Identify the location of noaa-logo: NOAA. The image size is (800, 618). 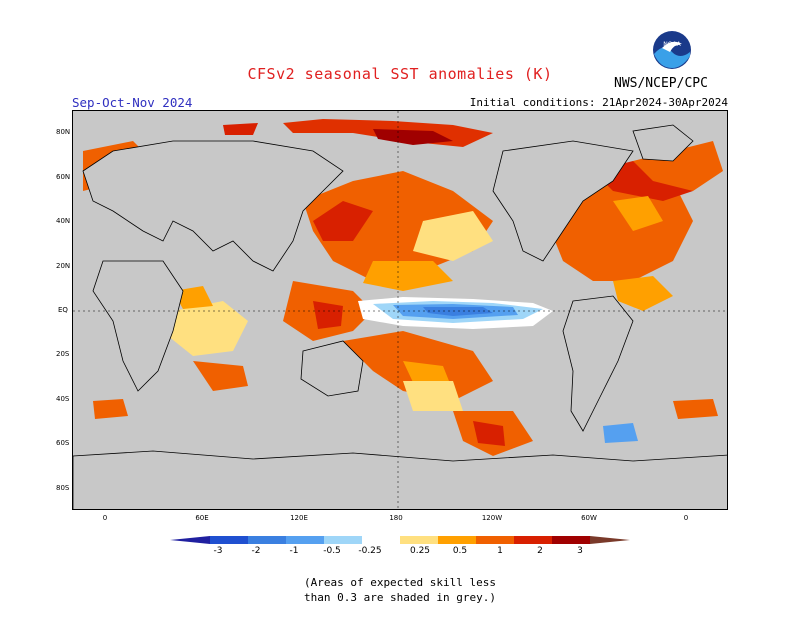
(672, 50).